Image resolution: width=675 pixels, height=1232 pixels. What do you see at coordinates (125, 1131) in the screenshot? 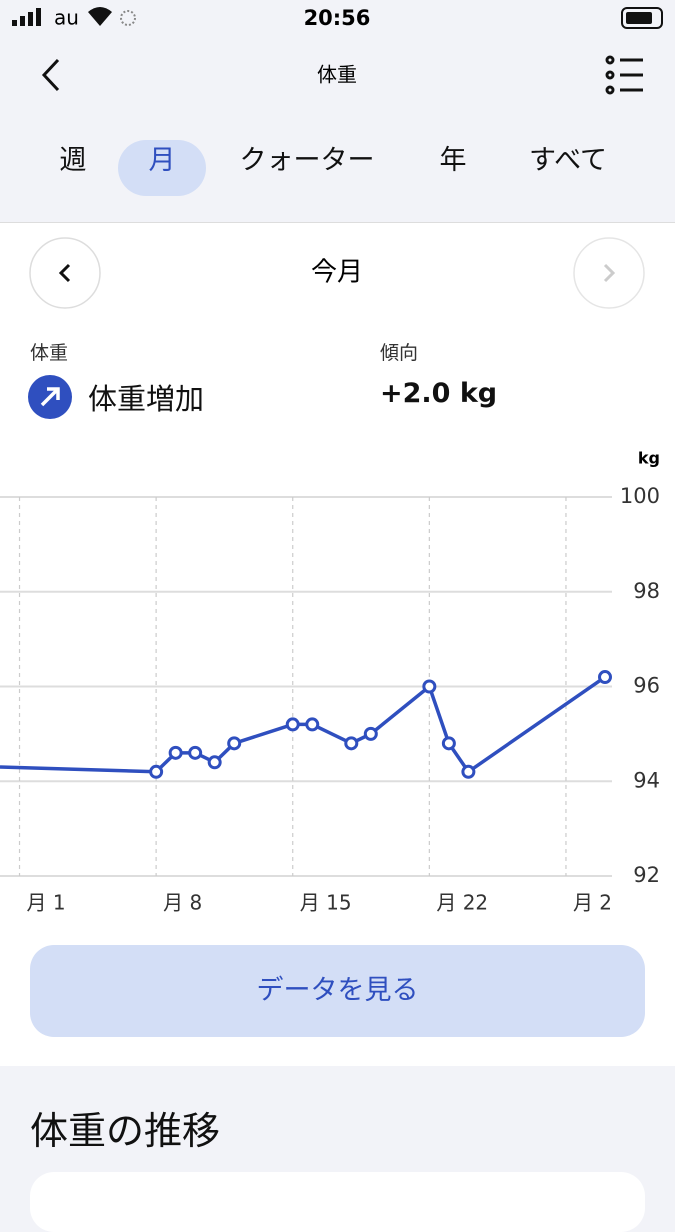
I see `section-title: 体重の推移` at bounding box center [125, 1131].